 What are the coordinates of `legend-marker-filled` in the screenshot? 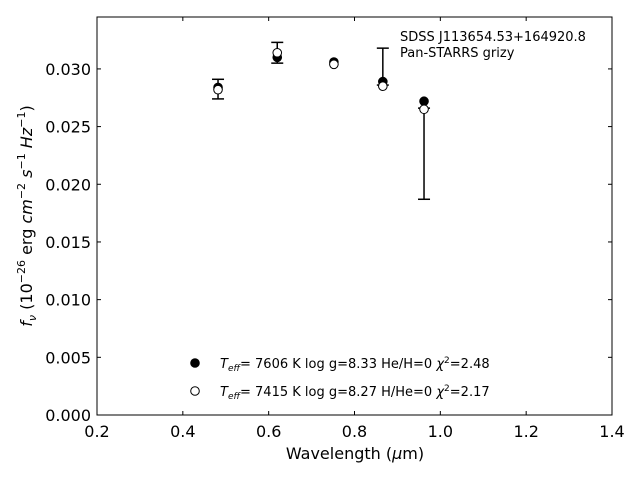 It's located at (195, 363).